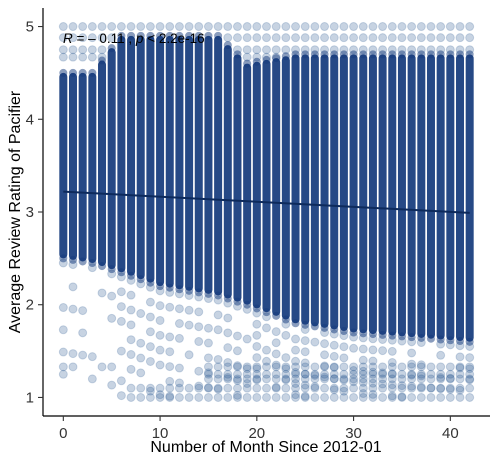 Image resolution: width=500 pixels, height=464 pixels. What do you see at coordinates (160, 433) in the screenshot?
I see `x-tick-label: 10` at bounding box center [160, 433].